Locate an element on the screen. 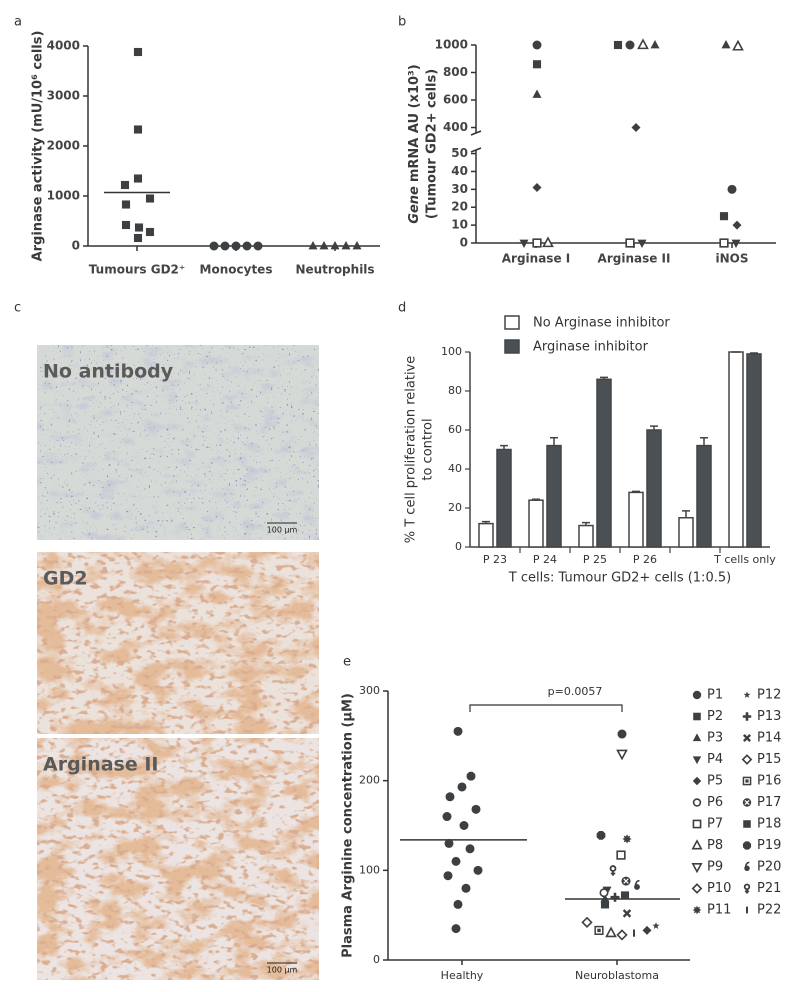 This screenshot has height=992, width=800. legend-label: Arginase inhibitor is located at coordinates (591, 347).